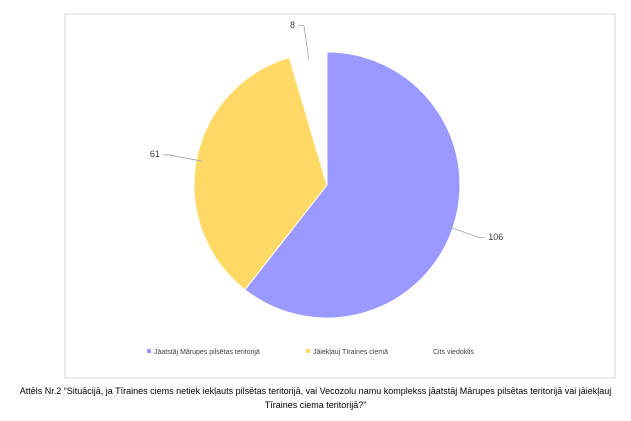 This screenshot has height=421, width=631. What do you see at coordinates (292, 25) in the screenshot?
I see `data-label: 8` at bounding box center [292, 25].